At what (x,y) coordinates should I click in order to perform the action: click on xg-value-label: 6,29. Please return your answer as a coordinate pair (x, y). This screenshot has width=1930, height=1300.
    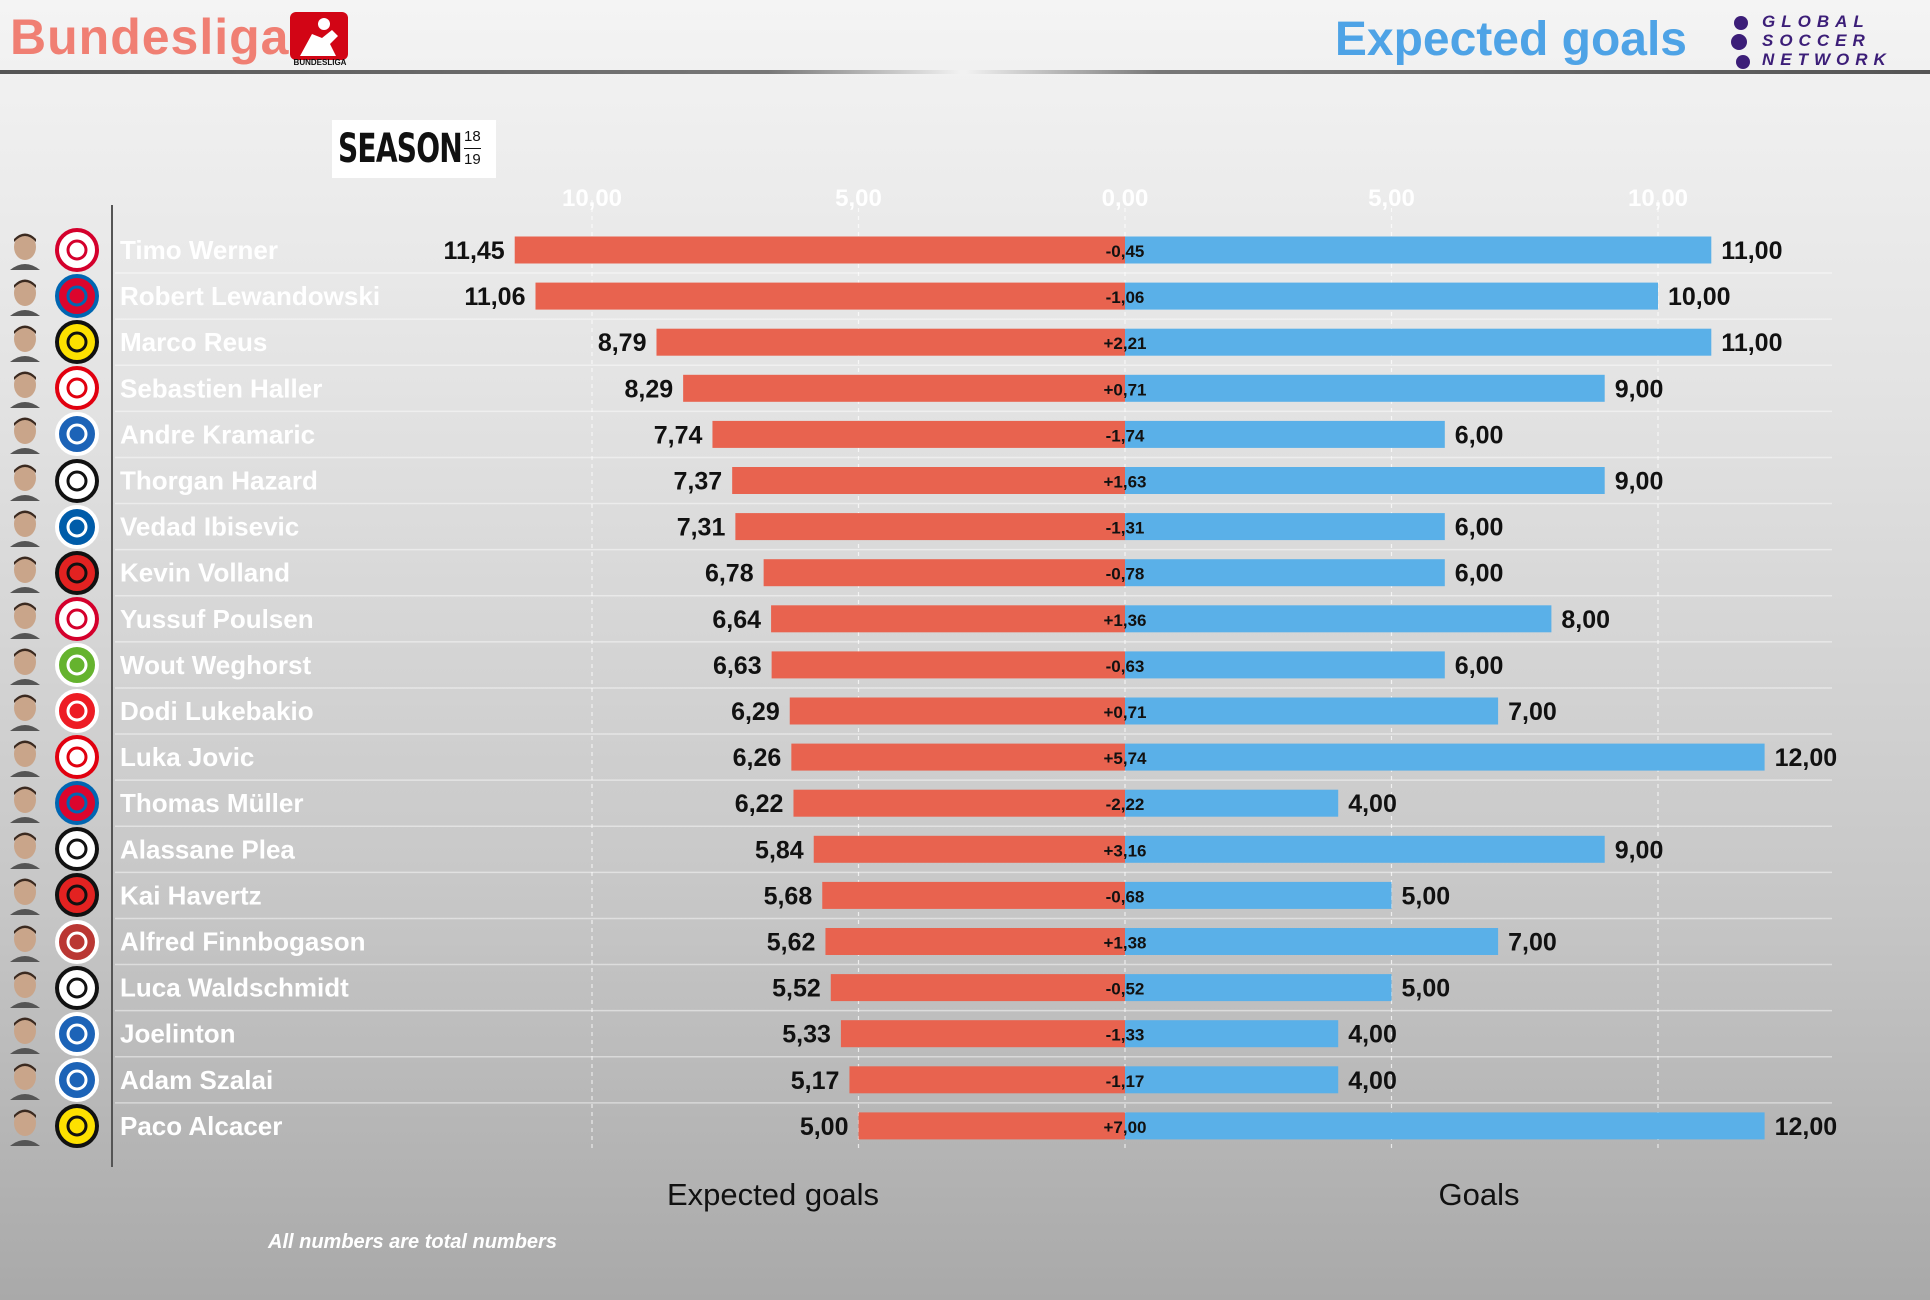
    Looking at the image, I should click on (755, 712).